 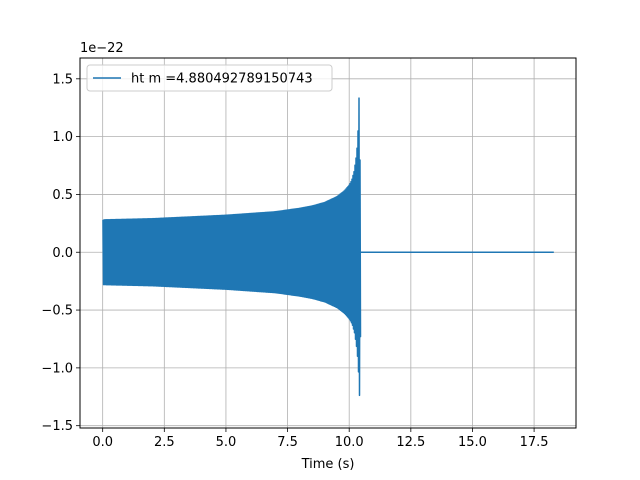 I want to click on x-tick-label: 5.0, so click(x=226, y=442).